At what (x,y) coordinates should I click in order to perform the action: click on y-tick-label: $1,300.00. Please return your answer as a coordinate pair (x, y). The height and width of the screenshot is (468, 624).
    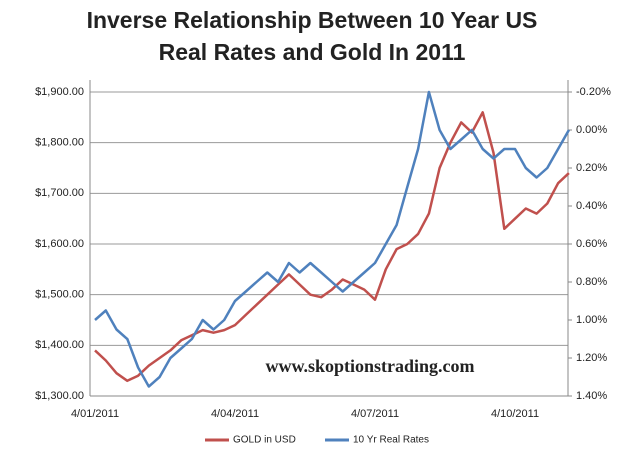
    Looking at the image, I should click on (59, 396).